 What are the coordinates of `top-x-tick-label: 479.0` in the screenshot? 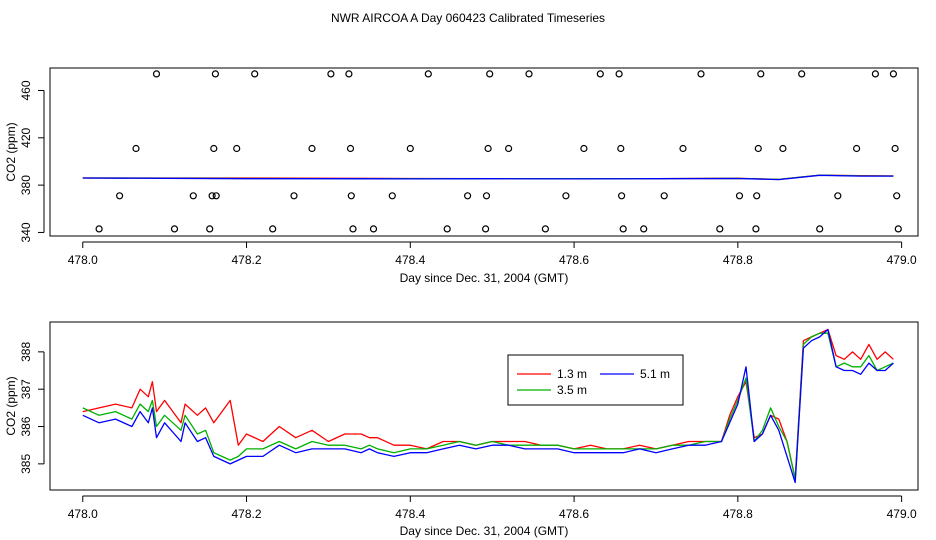 It's located at (902, 260).